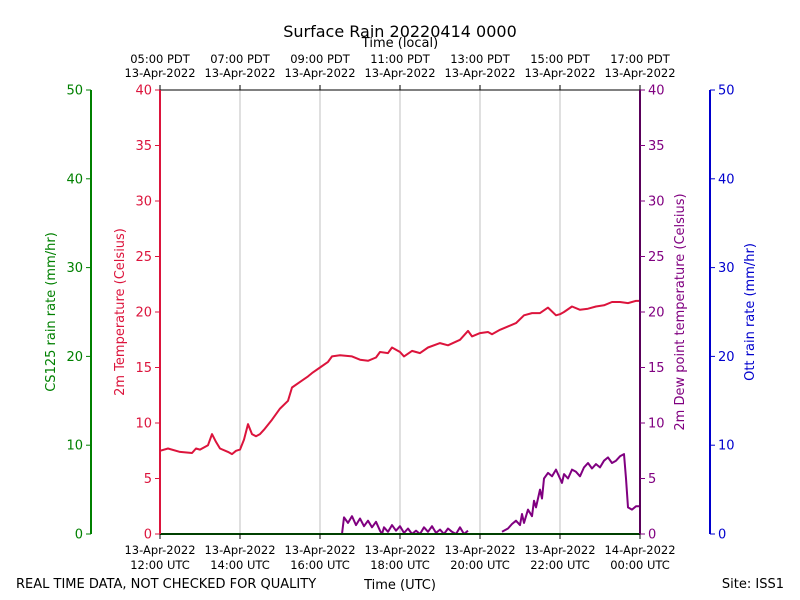  I want to click on dewpoint-tick-label: 10, so click(656, 424).